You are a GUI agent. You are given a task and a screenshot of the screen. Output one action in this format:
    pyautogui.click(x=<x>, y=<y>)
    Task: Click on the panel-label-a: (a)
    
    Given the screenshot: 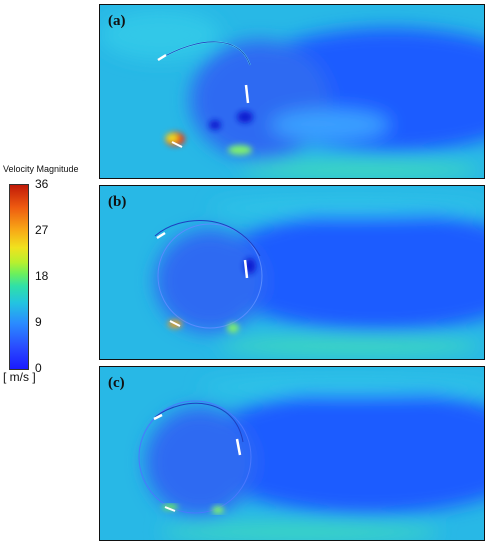 What is the action you would take?
    pyautogui.click(x=117, y=21)
    